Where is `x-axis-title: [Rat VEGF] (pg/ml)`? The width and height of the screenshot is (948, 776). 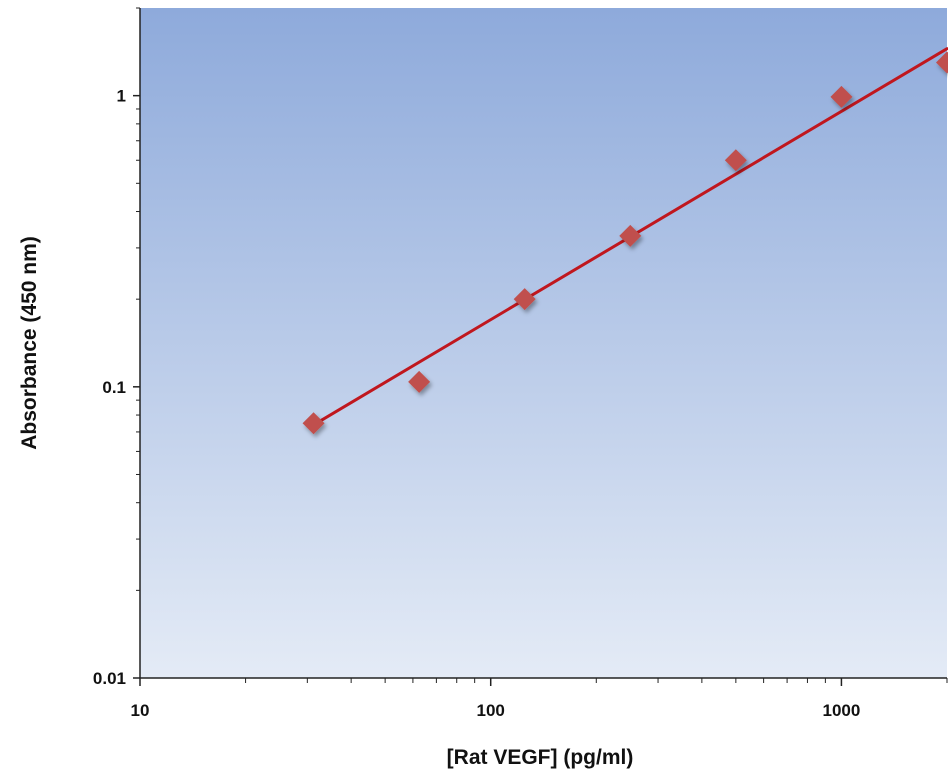 x-axis-title: [Rat VEGF] (pg/ml) is located at coordinates (540, 757).